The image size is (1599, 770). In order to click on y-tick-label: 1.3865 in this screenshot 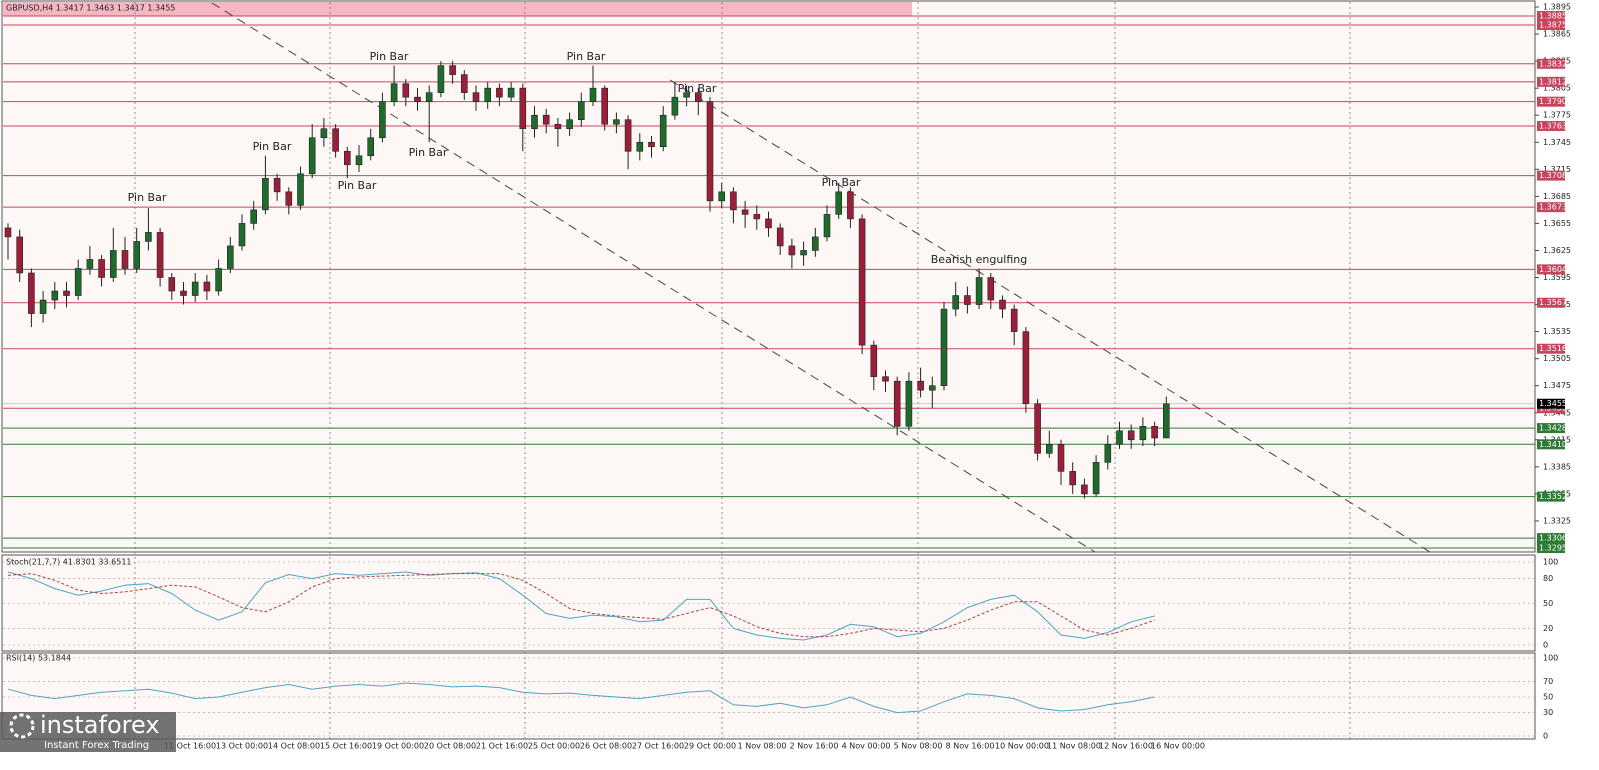, I will do `click(1557, 34)`.